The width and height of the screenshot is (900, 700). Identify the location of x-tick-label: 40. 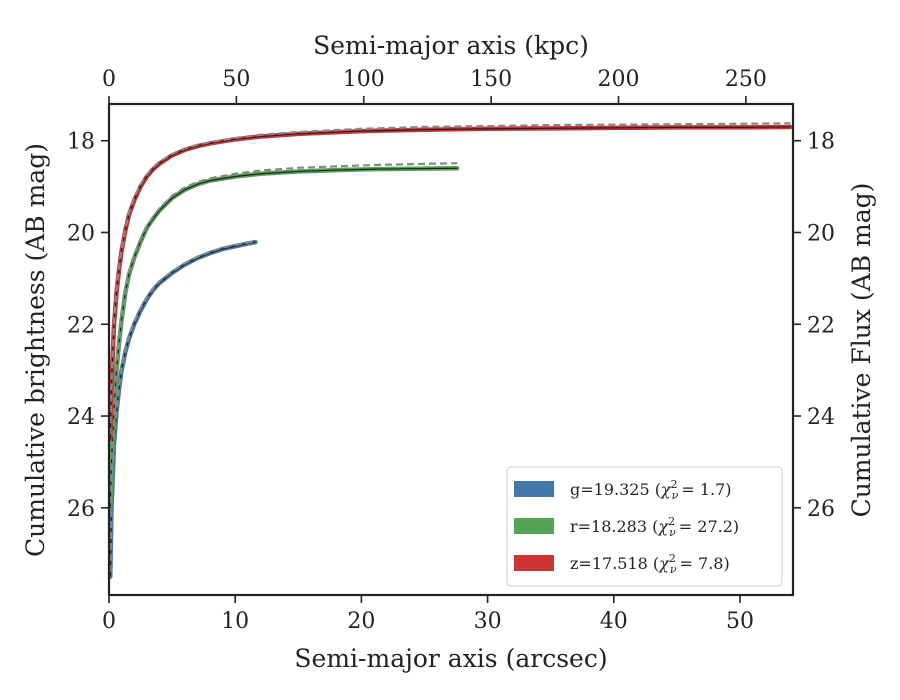
(614, 621).